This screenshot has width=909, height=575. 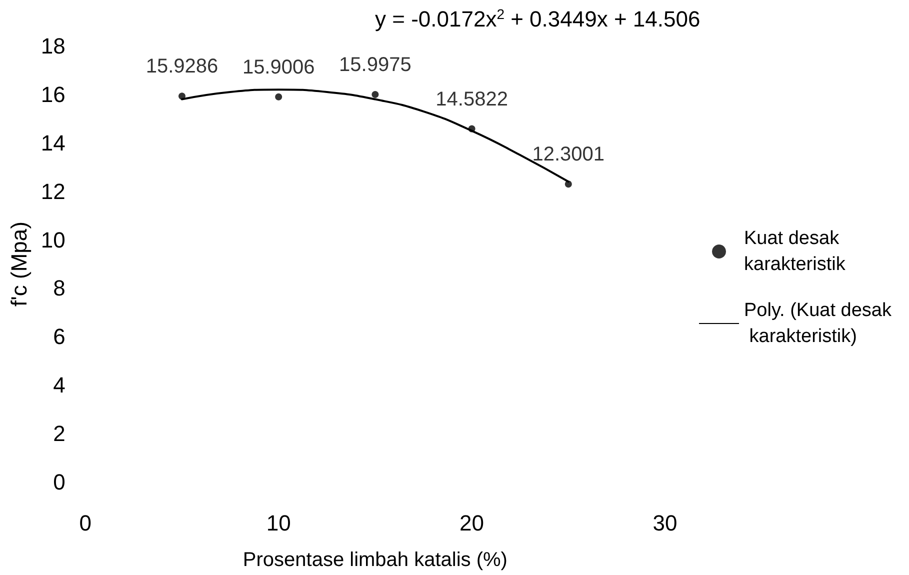 I want to click on data-label: 15.9006, so click(x=278, y=67).